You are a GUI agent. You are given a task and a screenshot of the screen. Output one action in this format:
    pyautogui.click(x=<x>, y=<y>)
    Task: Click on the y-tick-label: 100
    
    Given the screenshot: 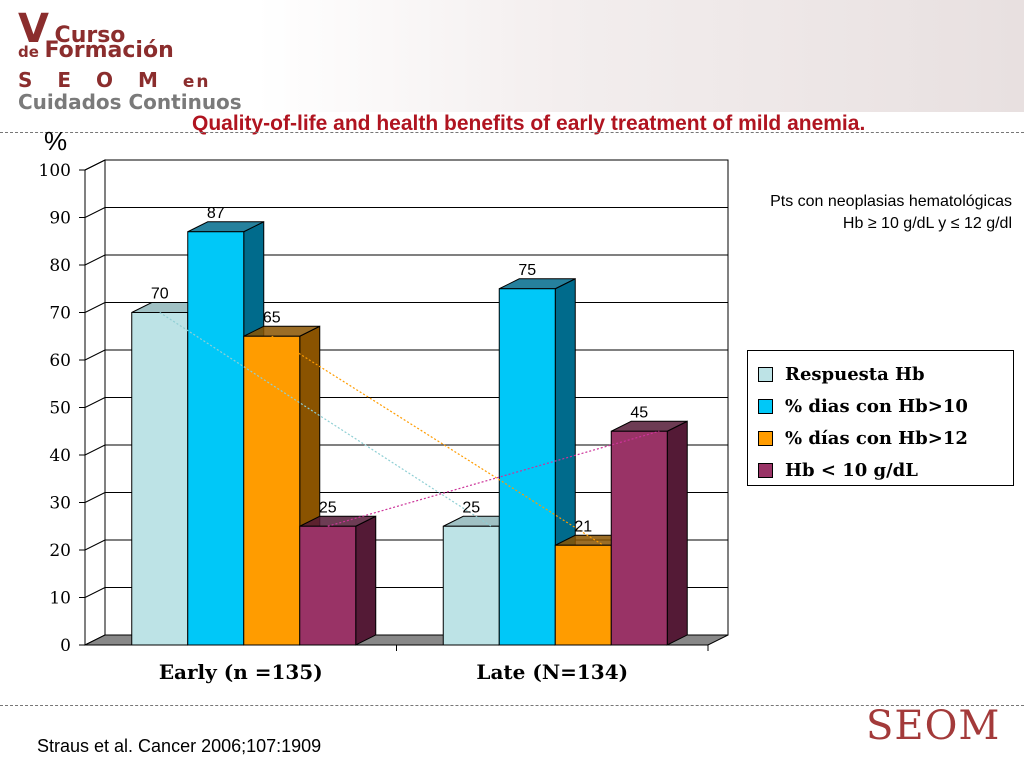 What is the action you would take?
    pyautogui.click(x=55, y=171)
    